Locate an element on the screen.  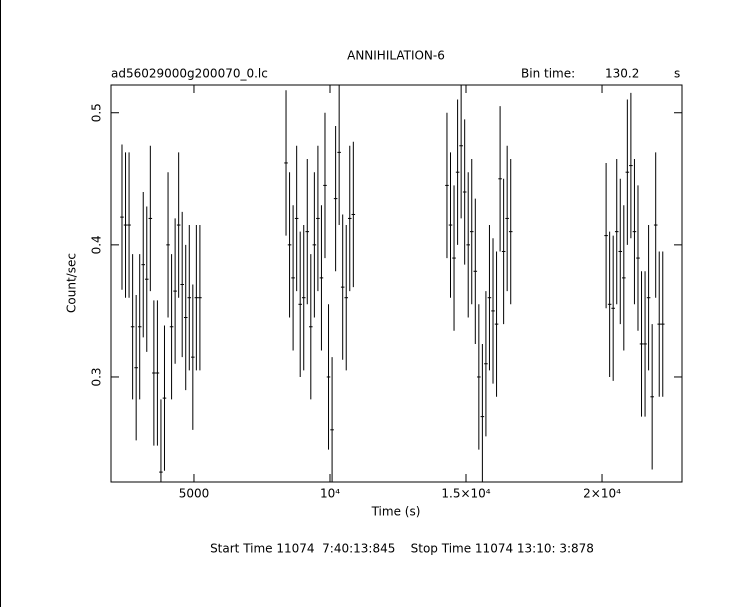
y-tick-label: 0.5 is located at coordinates (97, 112).